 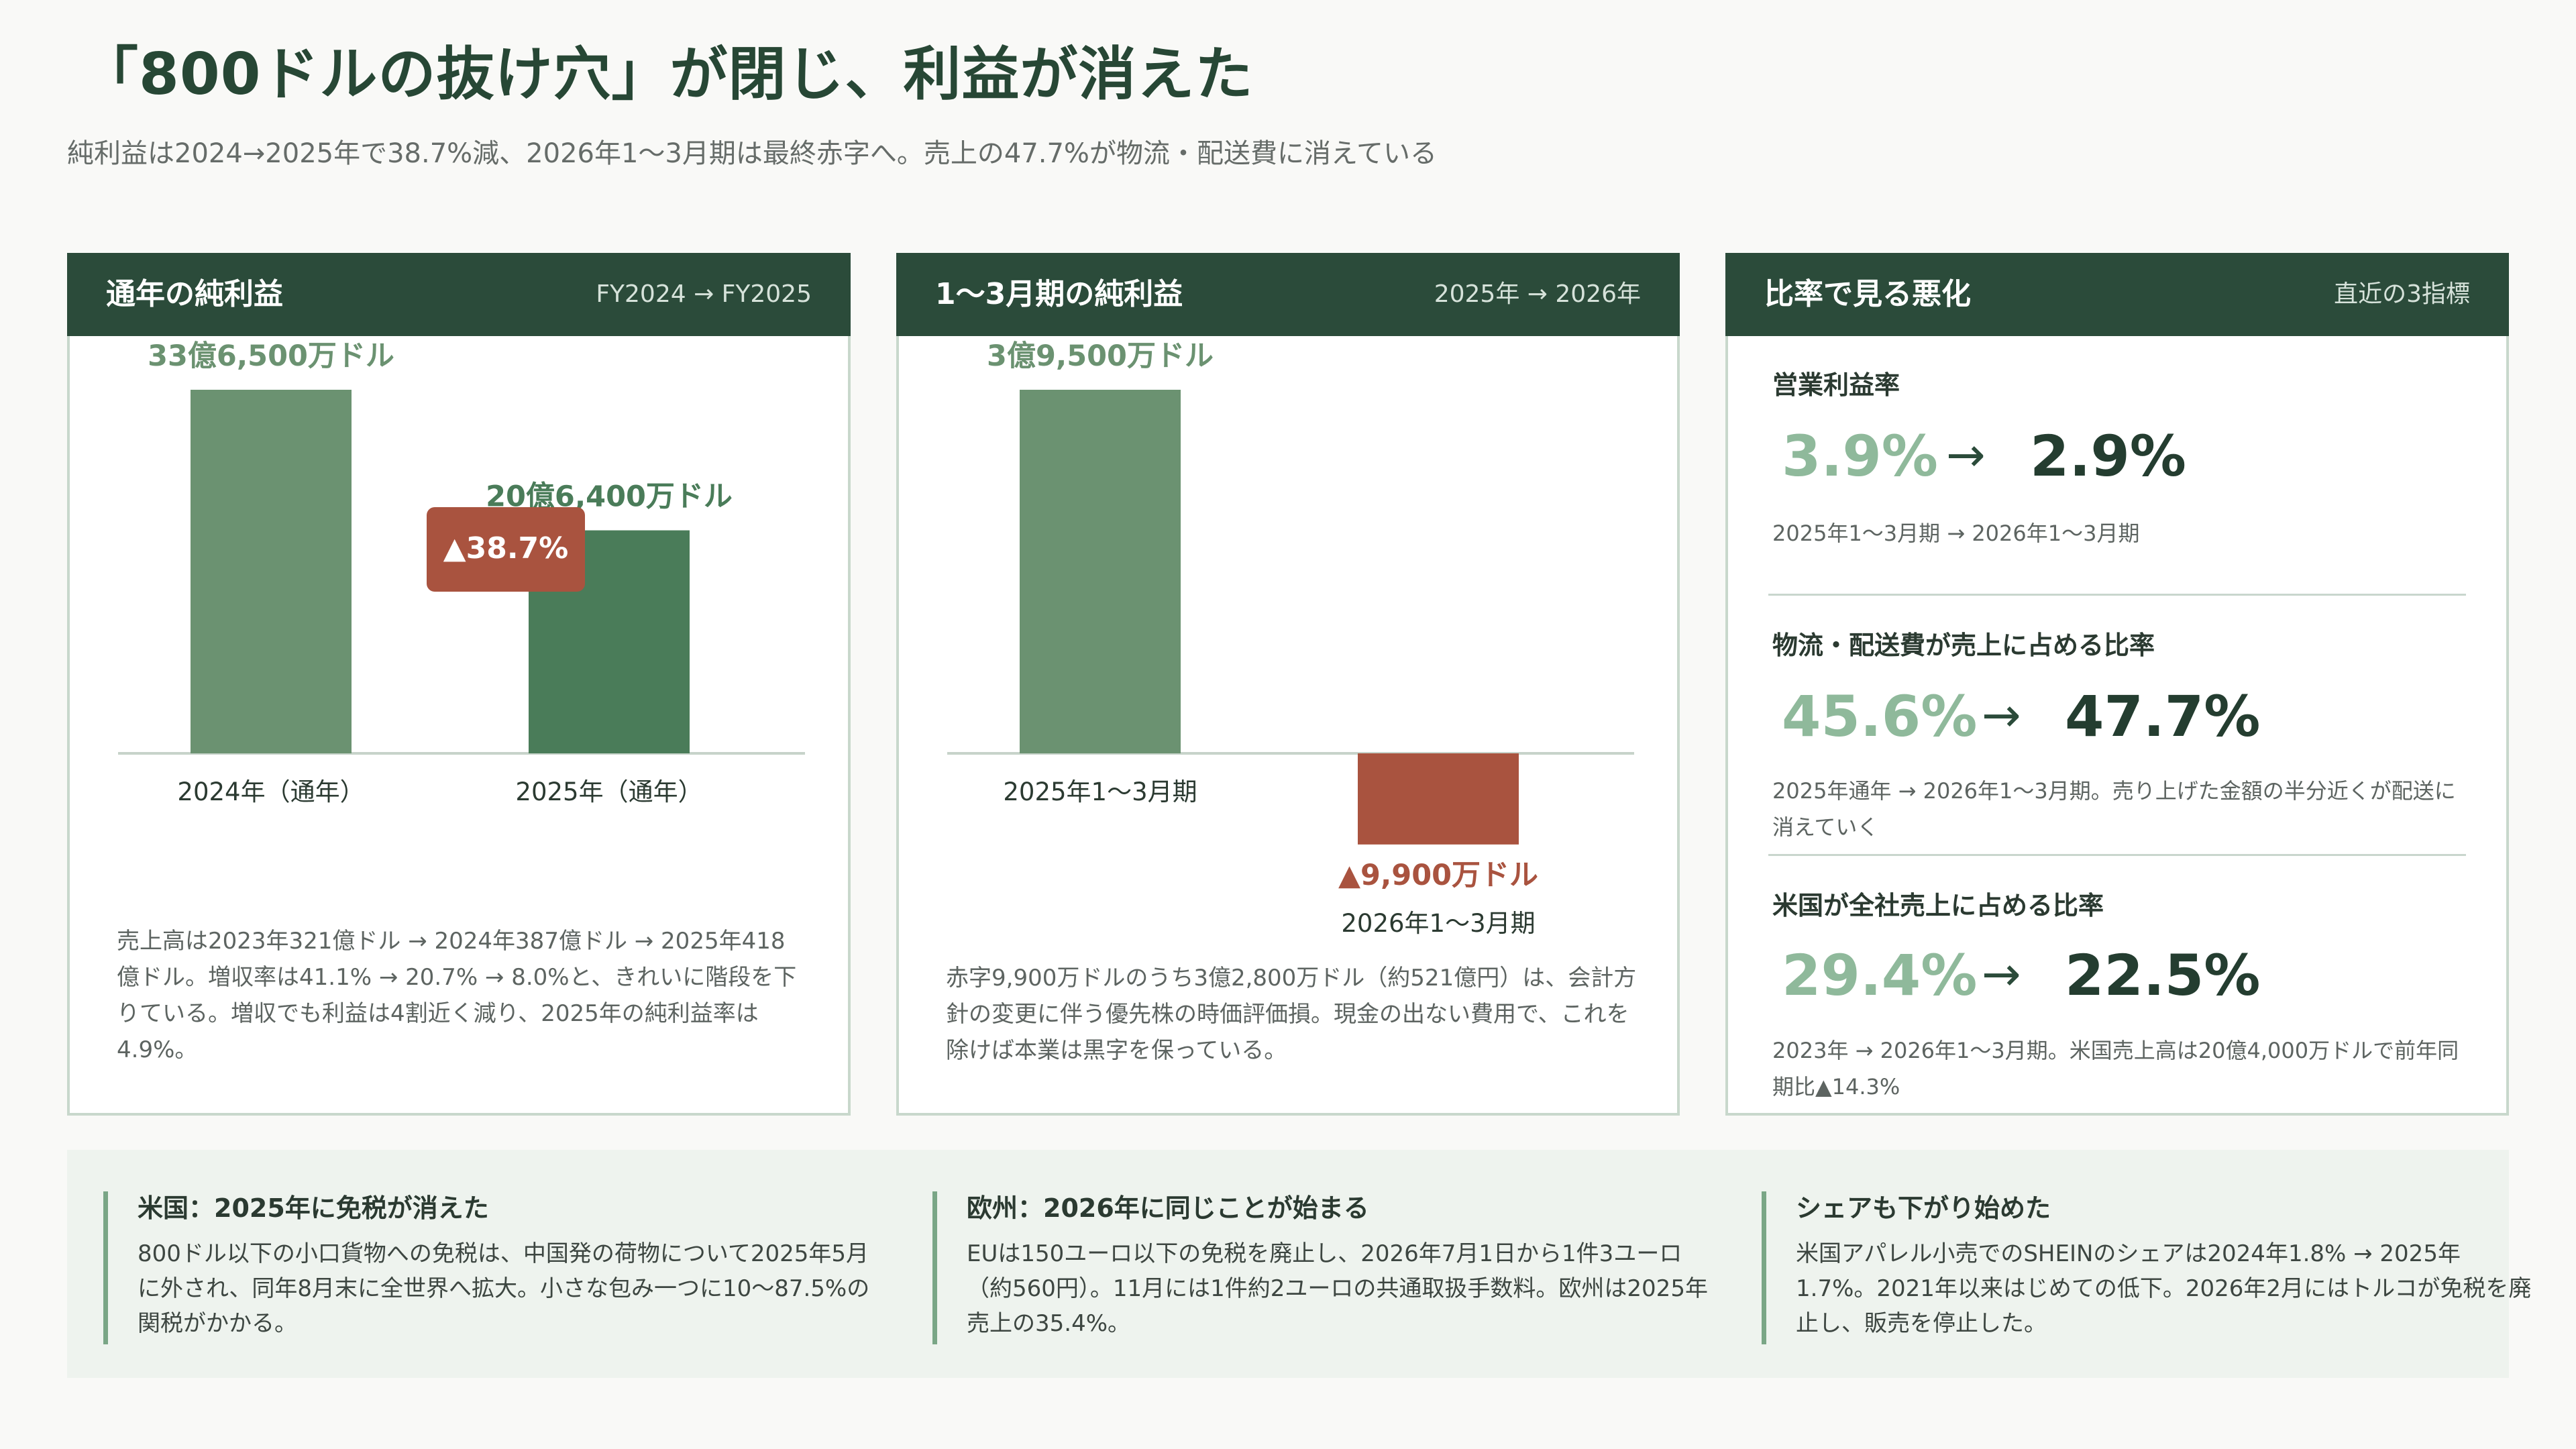 What do you see at coordinates (313, 1208) in the screenshot?
I see `context-title: 米国：2025年に免税が消えた` at bounding box center [313, 1208].